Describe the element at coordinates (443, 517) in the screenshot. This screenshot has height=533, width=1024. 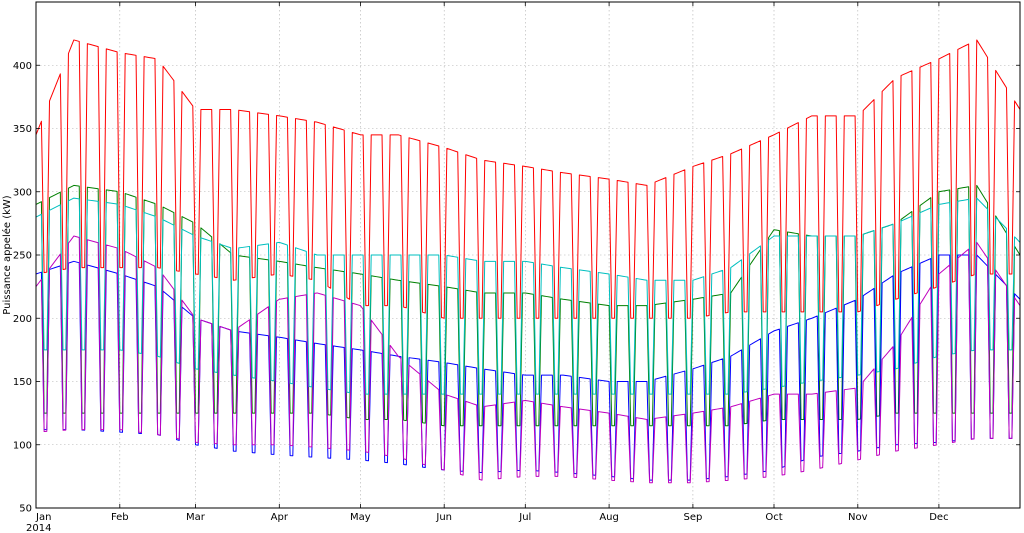
I see `x-tick-label: Jun` at that location.